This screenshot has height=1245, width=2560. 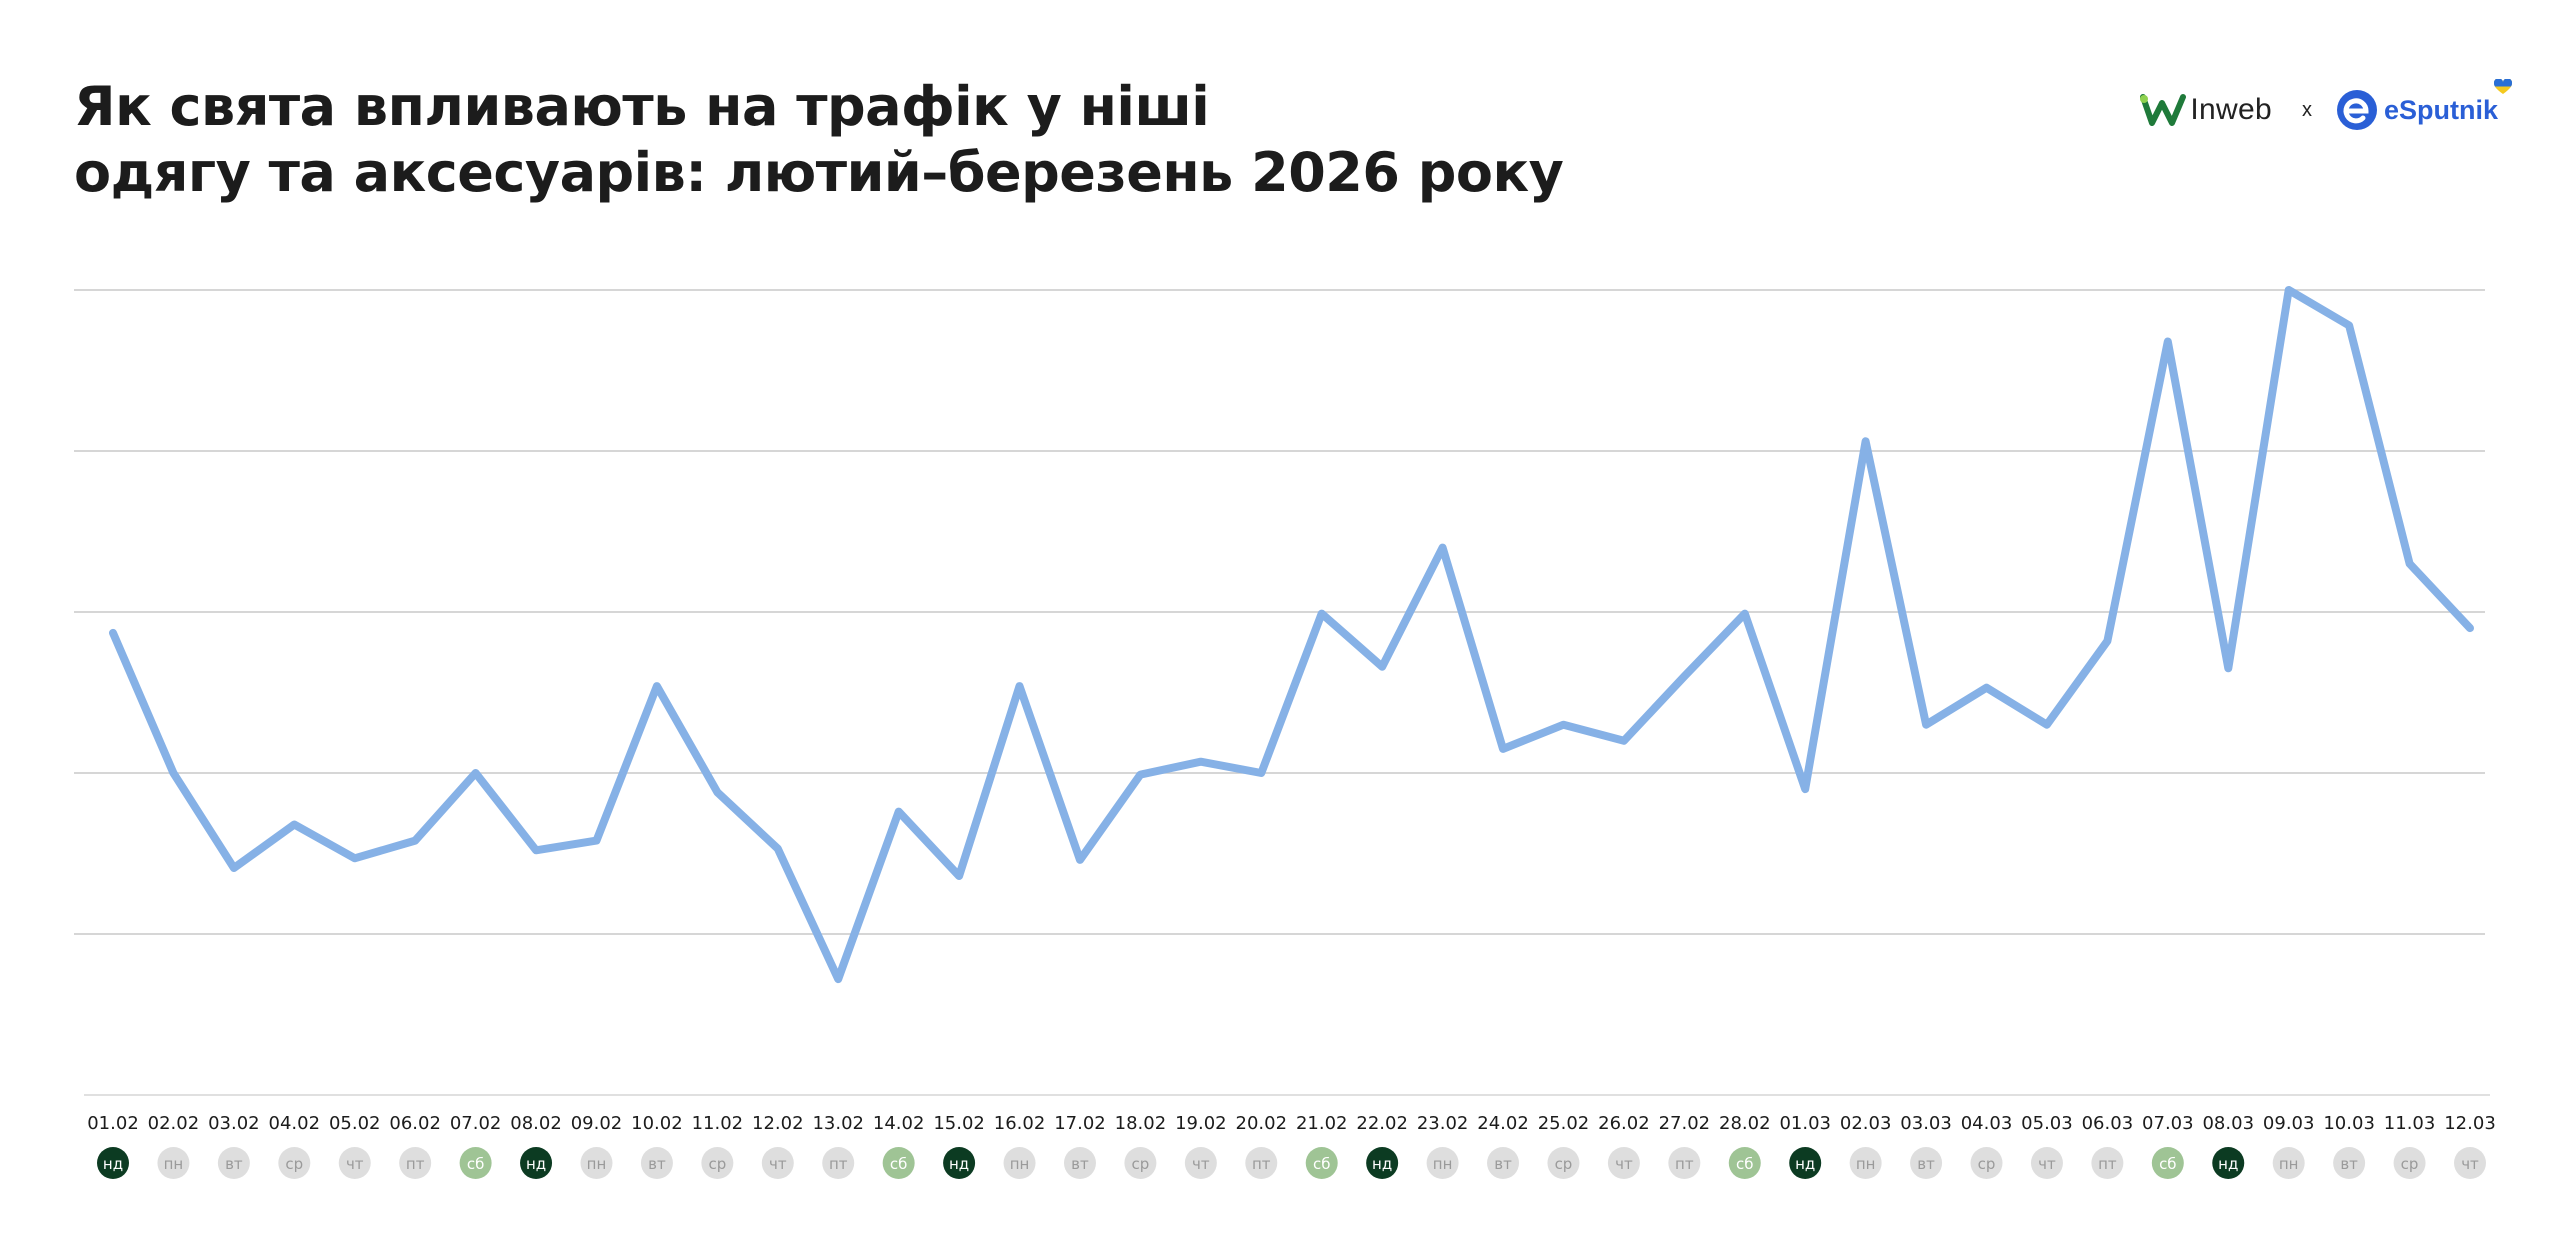 I want to click on inweb-logo-text: Inweb, so click(x=2231, y=109).